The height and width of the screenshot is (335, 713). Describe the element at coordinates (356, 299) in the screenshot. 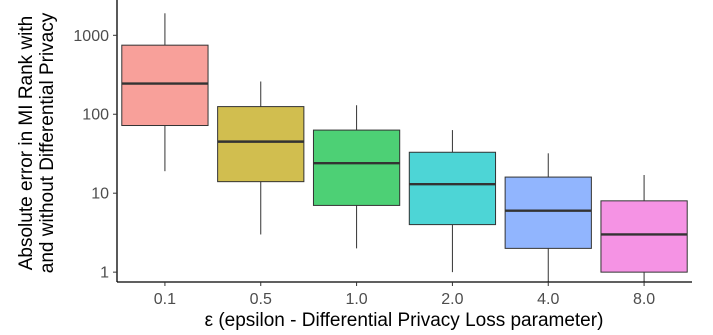

I see `x-tick-label: 1.0` at that location.